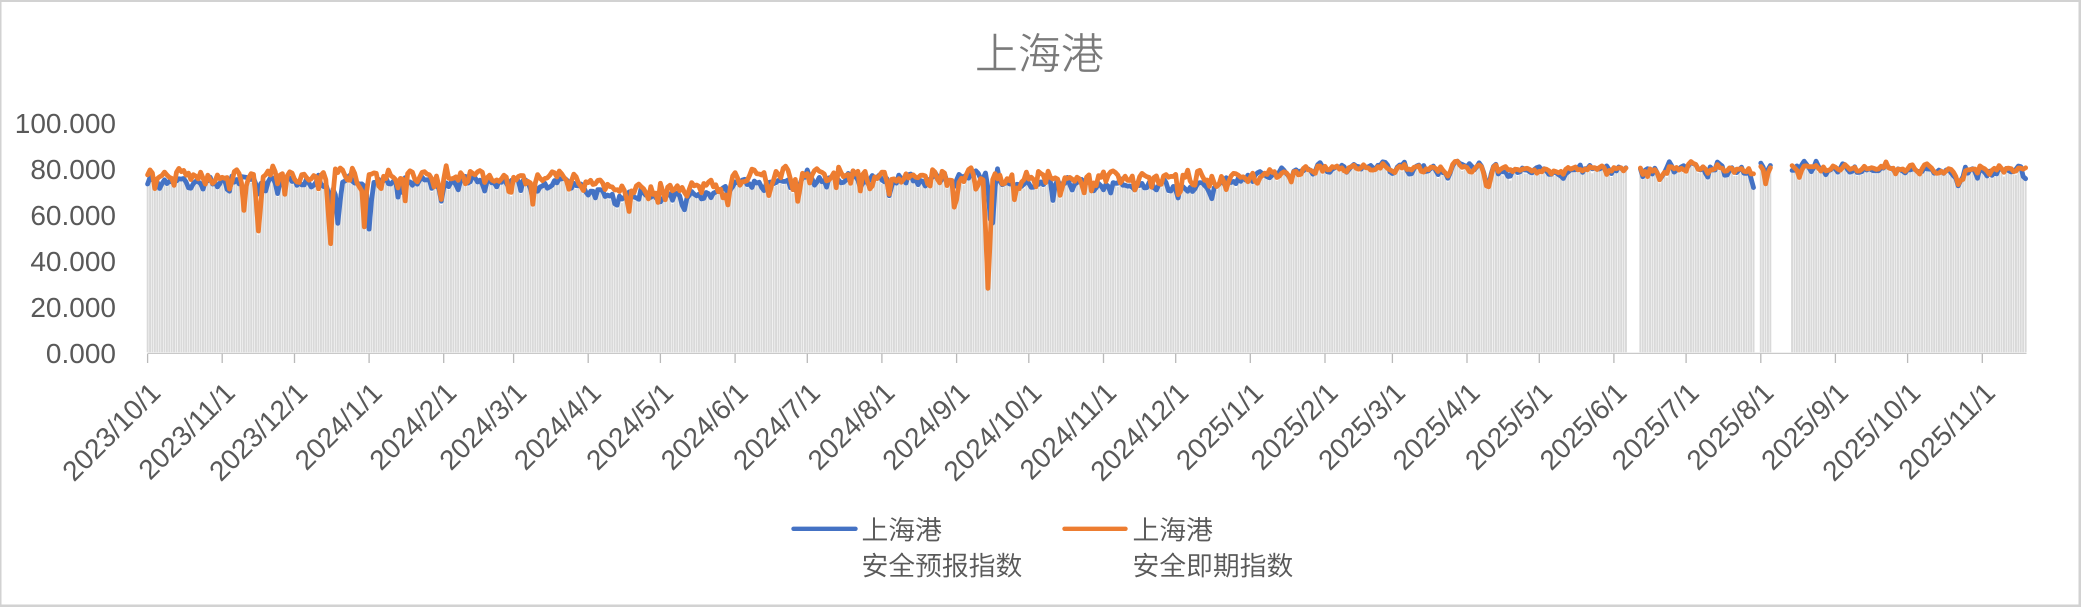 This screenshot has height=607, width=2081. What do you see at coordinates (73, 215) in the screenshot?
I see `svg-text: 60.000` at bounding box center [73, 215].